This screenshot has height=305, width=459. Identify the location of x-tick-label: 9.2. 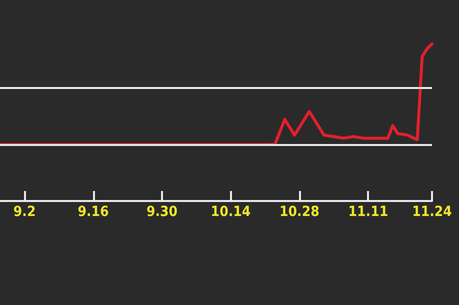
(24, 212).